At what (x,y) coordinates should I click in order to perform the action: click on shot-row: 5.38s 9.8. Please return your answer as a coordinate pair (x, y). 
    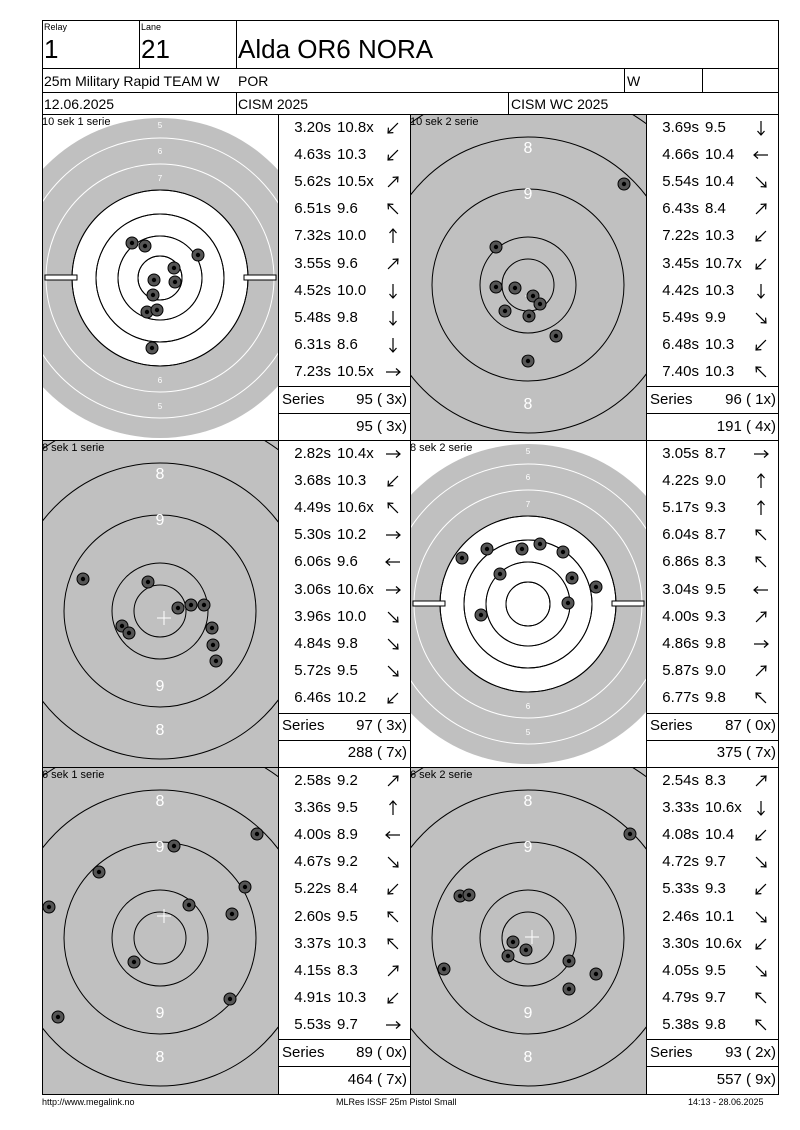
    Looking at the image, I should click on (712, 1024).